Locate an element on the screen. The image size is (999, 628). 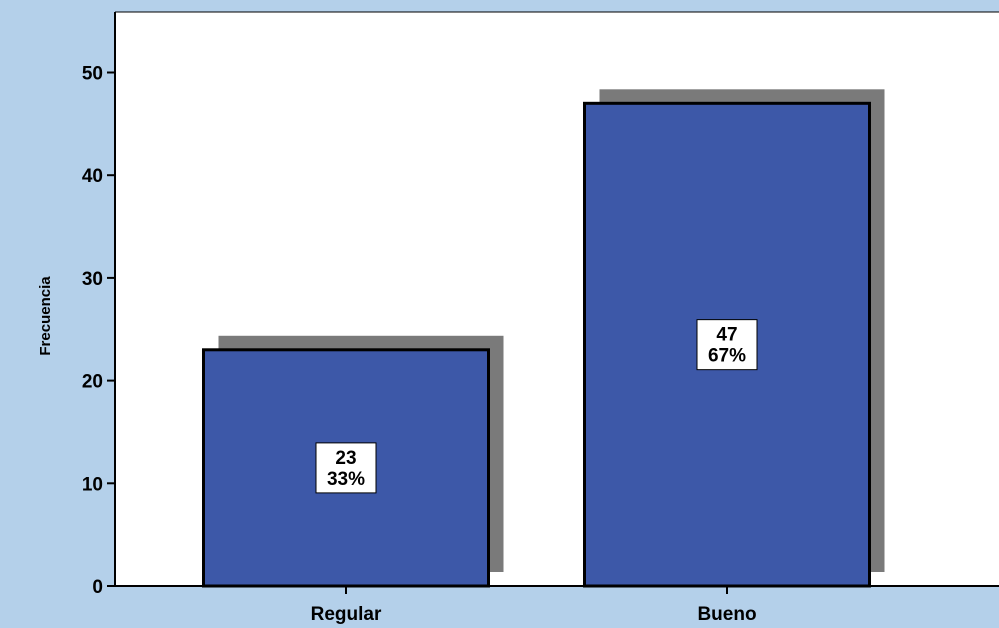
data-label-count: 23 is located at coordinates (345, 458).